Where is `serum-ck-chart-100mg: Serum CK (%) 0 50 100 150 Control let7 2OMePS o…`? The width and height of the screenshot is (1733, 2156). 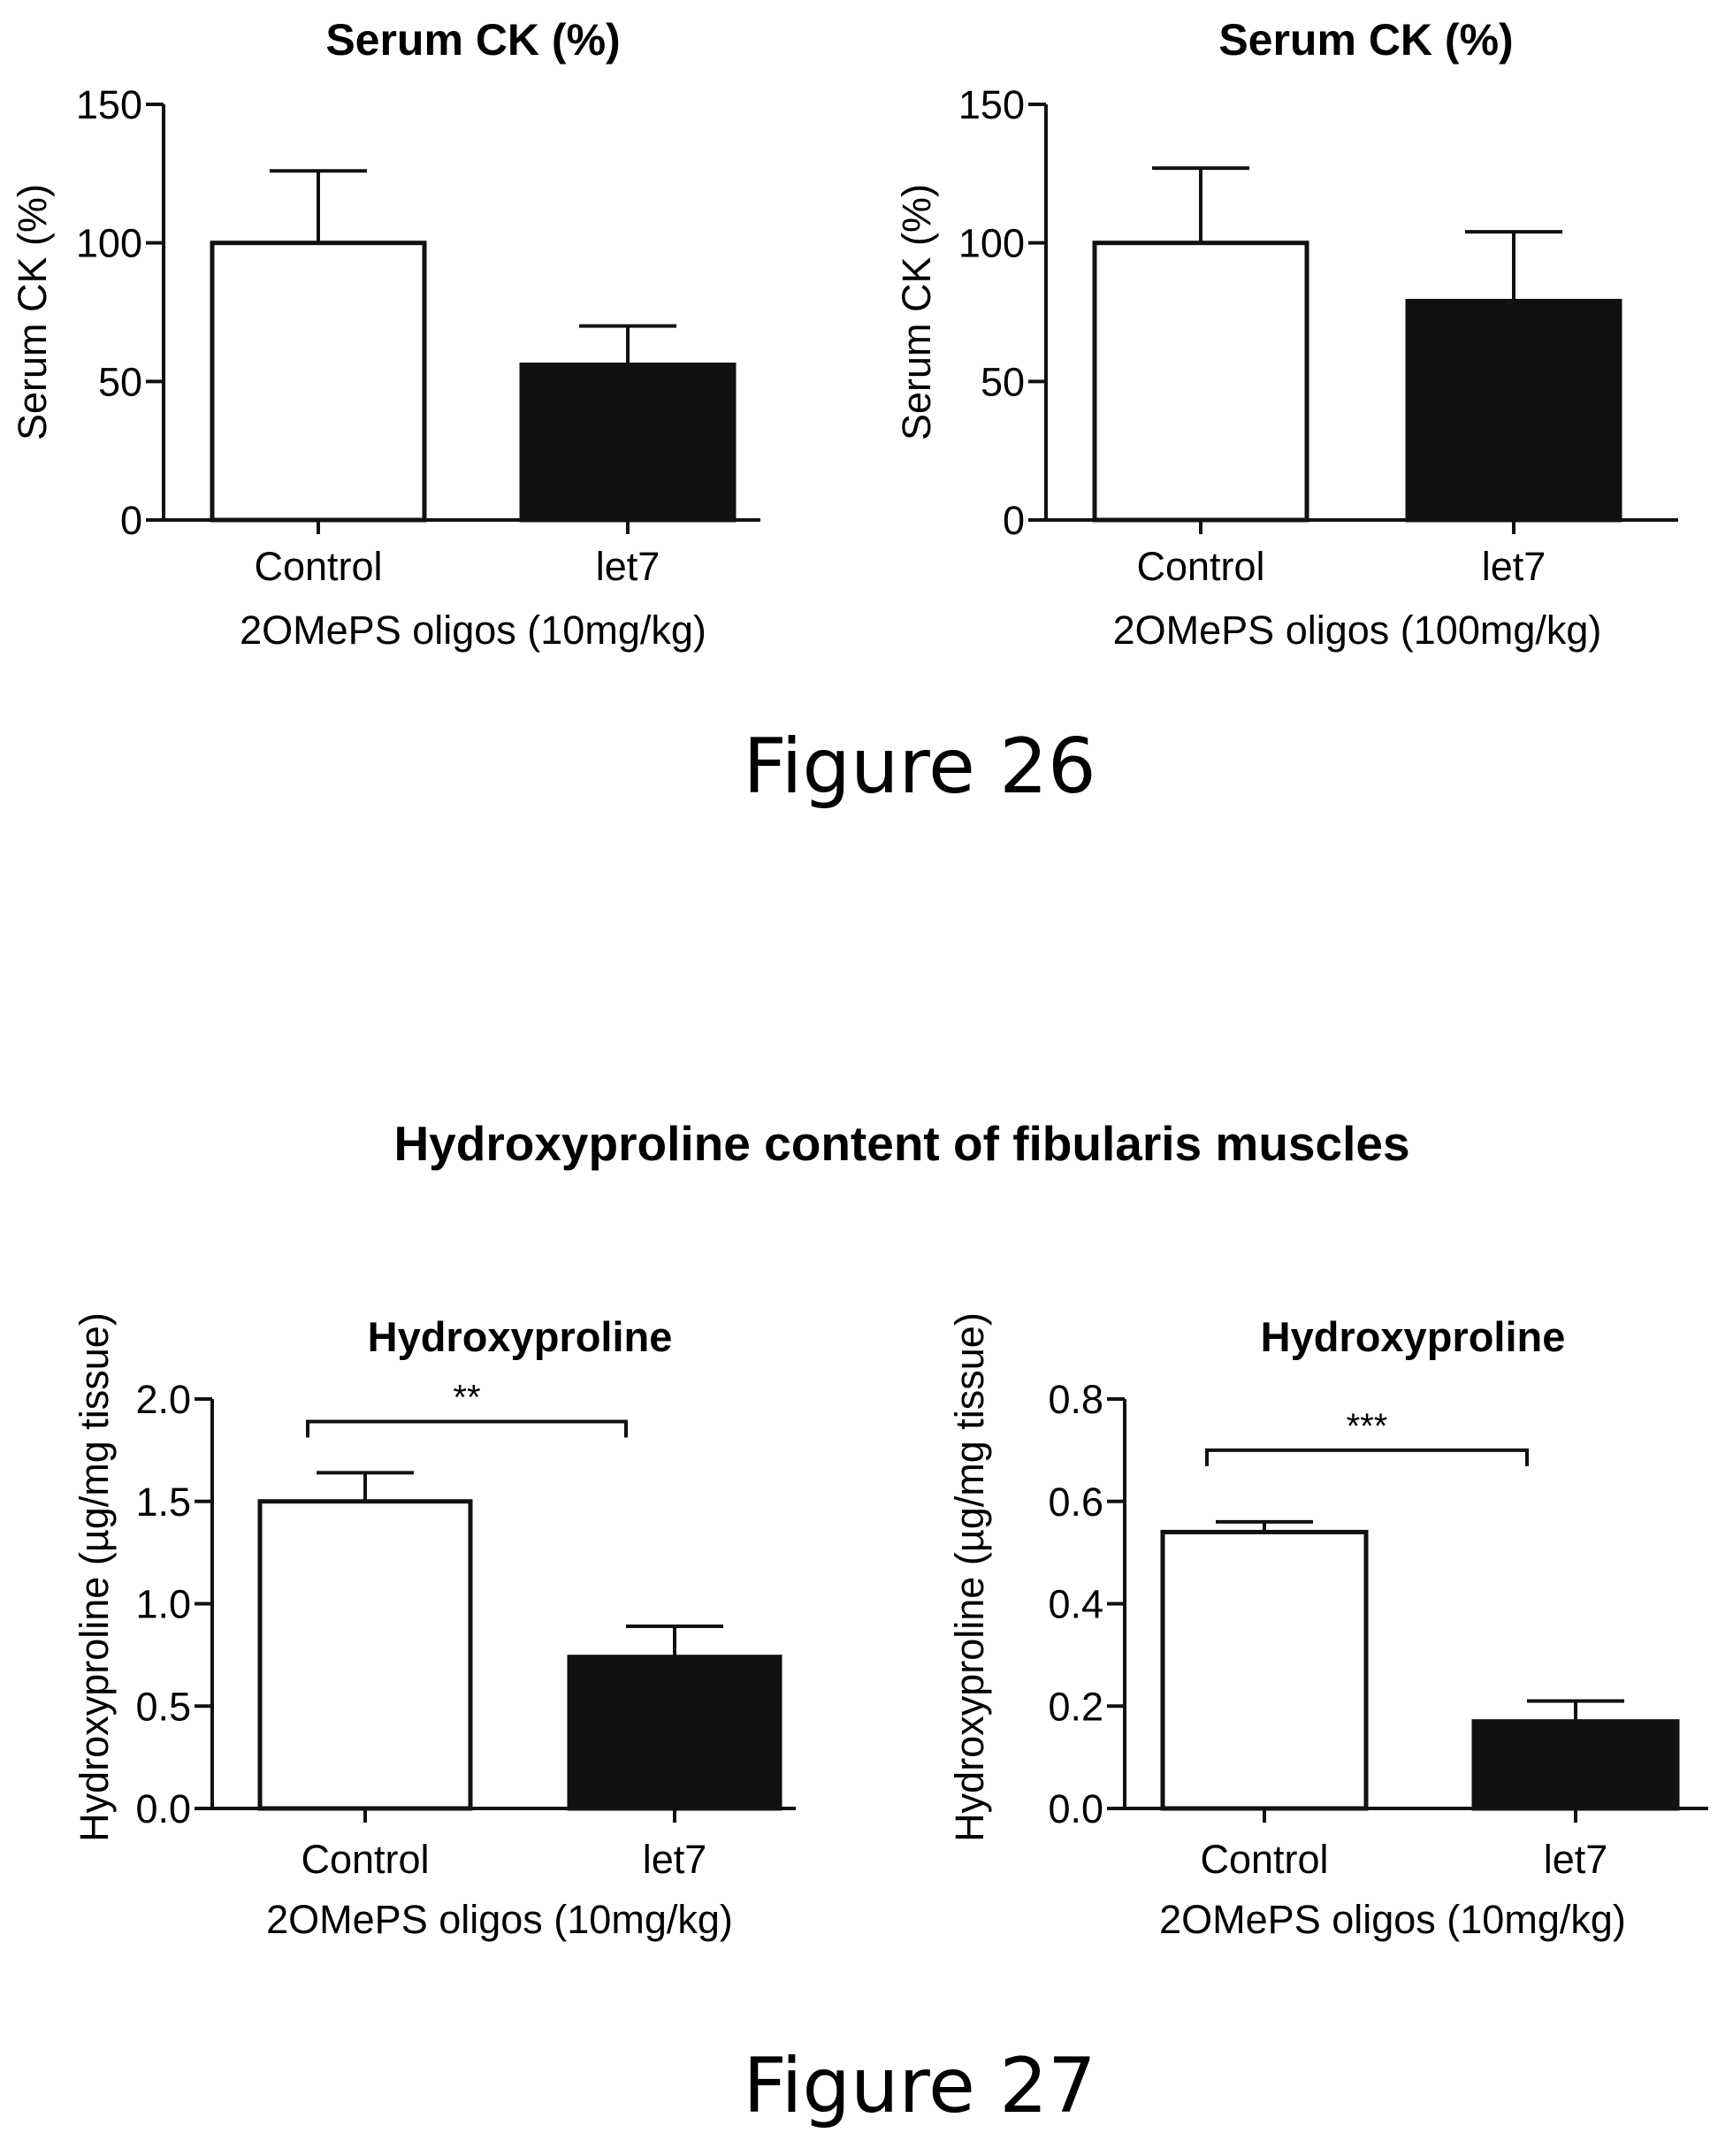
serum-ck-chart-100mg: Serum CK (%) 0 50 100 150 Control let7 2OMePS o… is located at coordinates (1286, 334).